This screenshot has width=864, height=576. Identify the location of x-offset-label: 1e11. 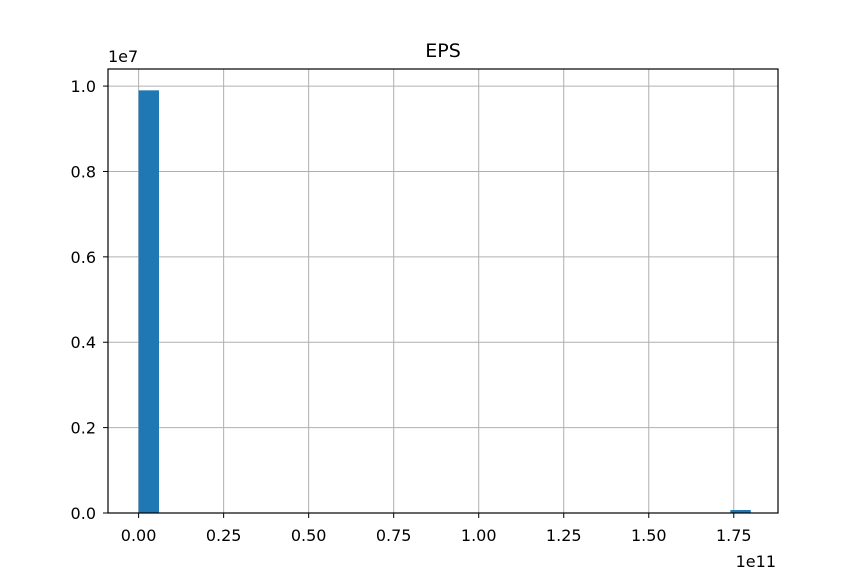
(756, 561).